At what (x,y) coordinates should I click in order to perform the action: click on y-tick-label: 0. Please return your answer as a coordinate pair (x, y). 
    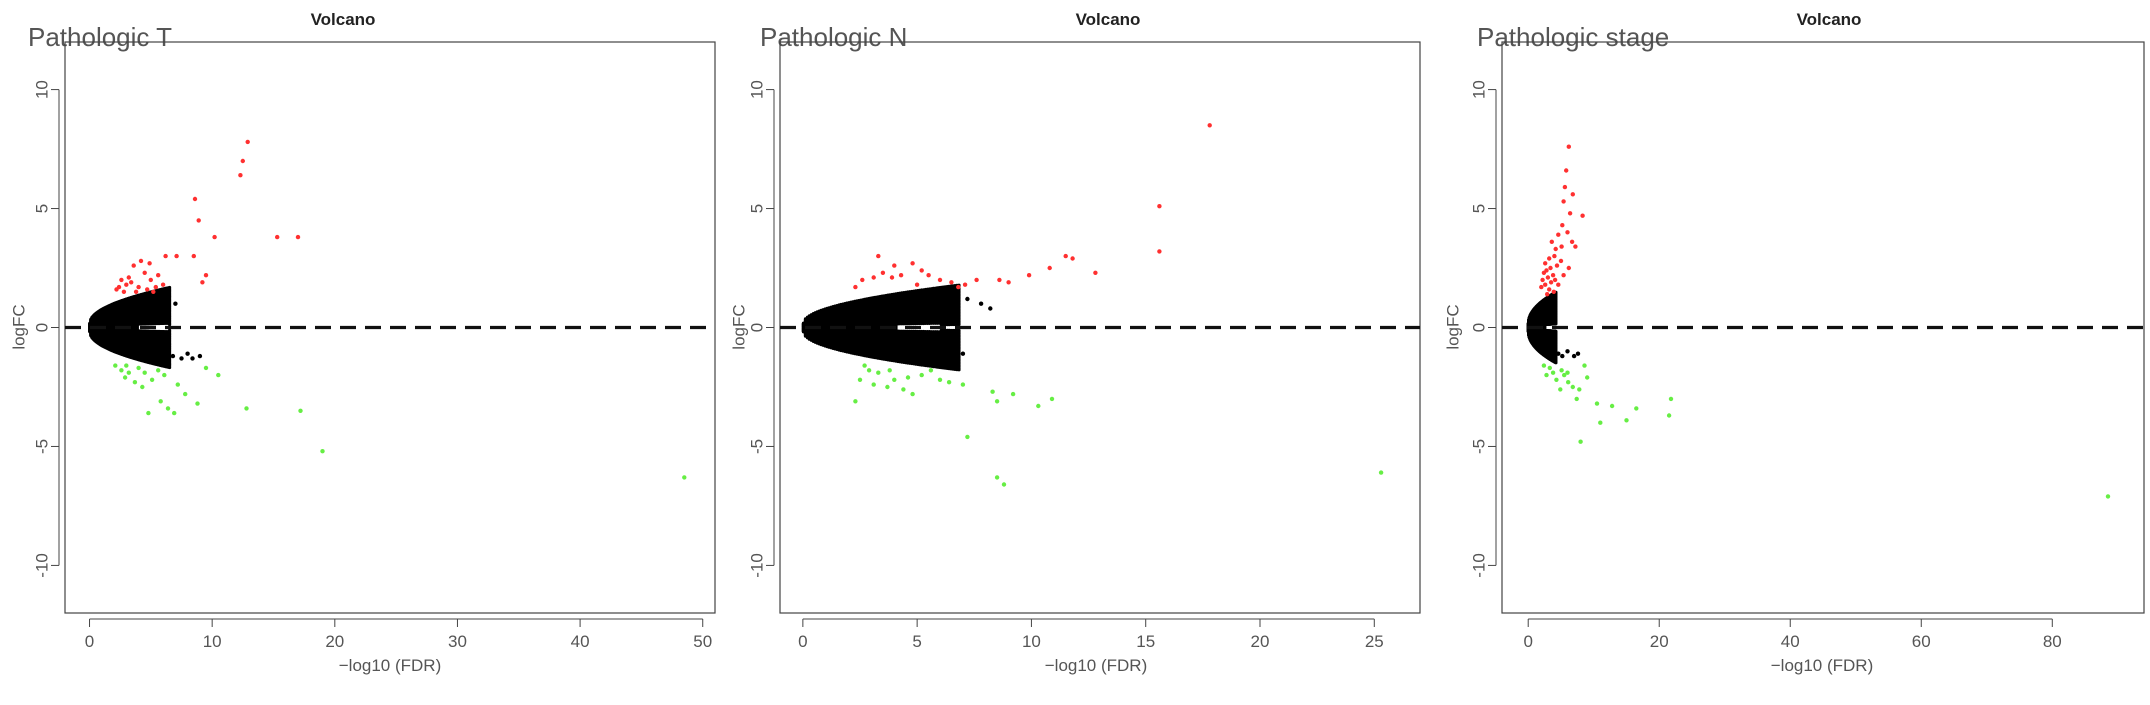
    Looking at the image, I should click on (41, 327).